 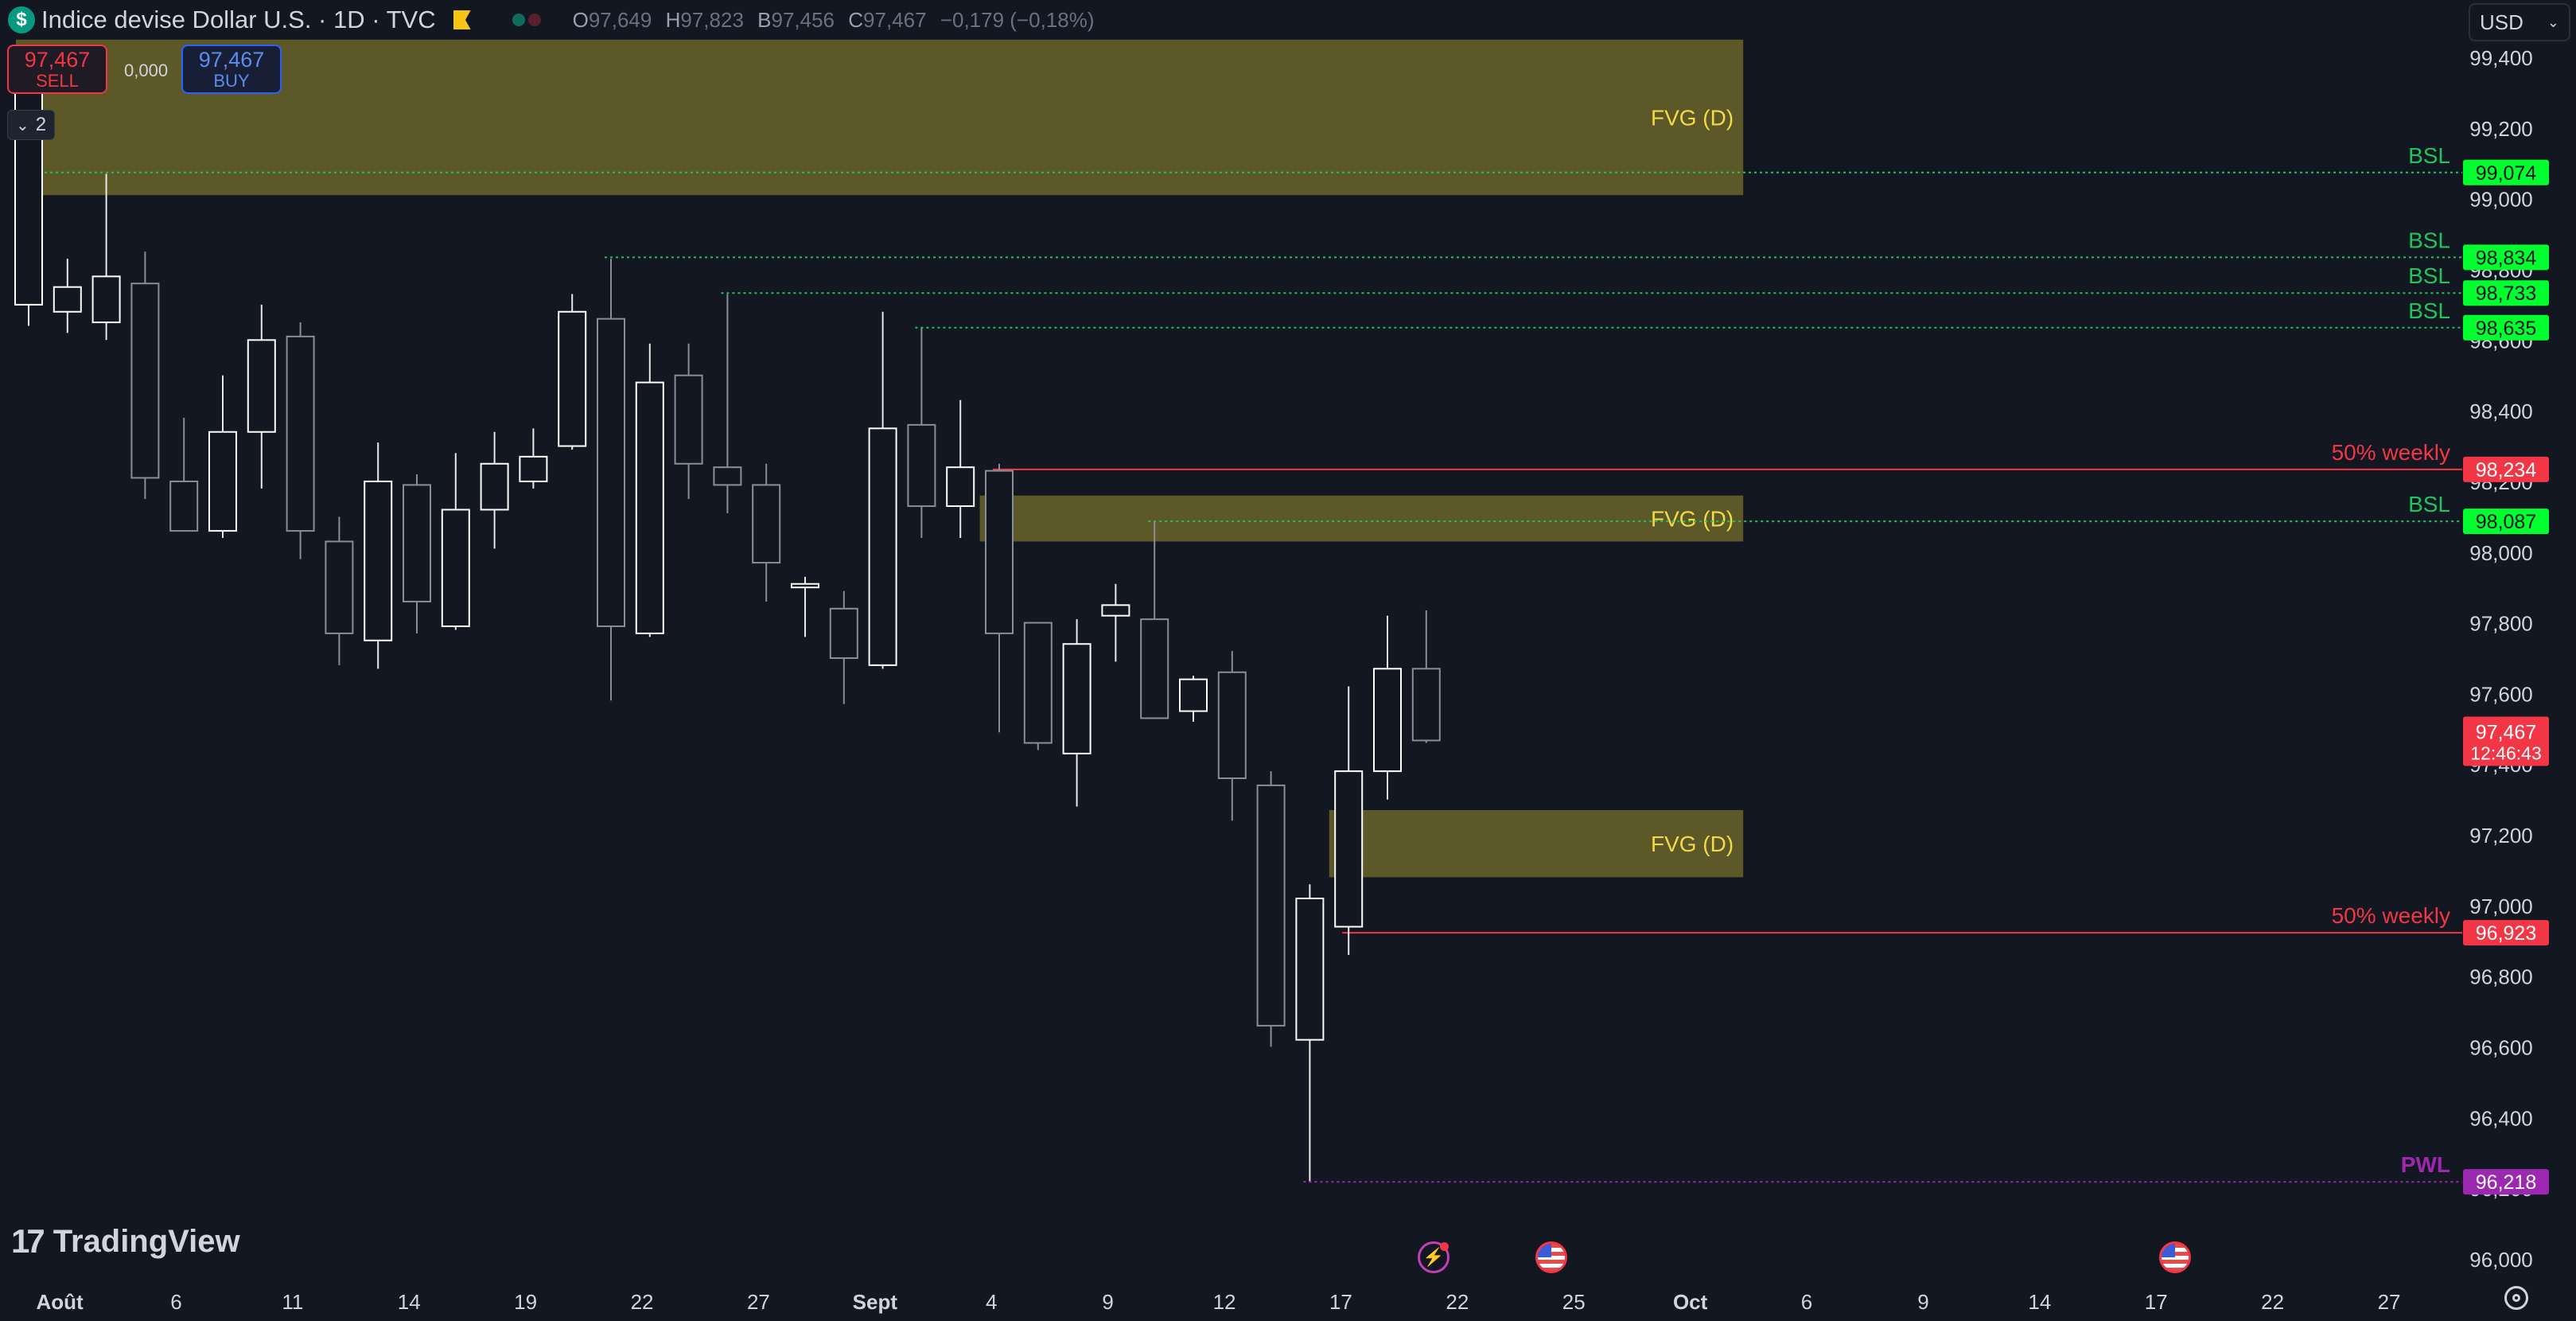 What do you see at coordinates (292, 1302) in the screenshot?
I see `x-tick-label: 11` at bounding box center [292, 1302].